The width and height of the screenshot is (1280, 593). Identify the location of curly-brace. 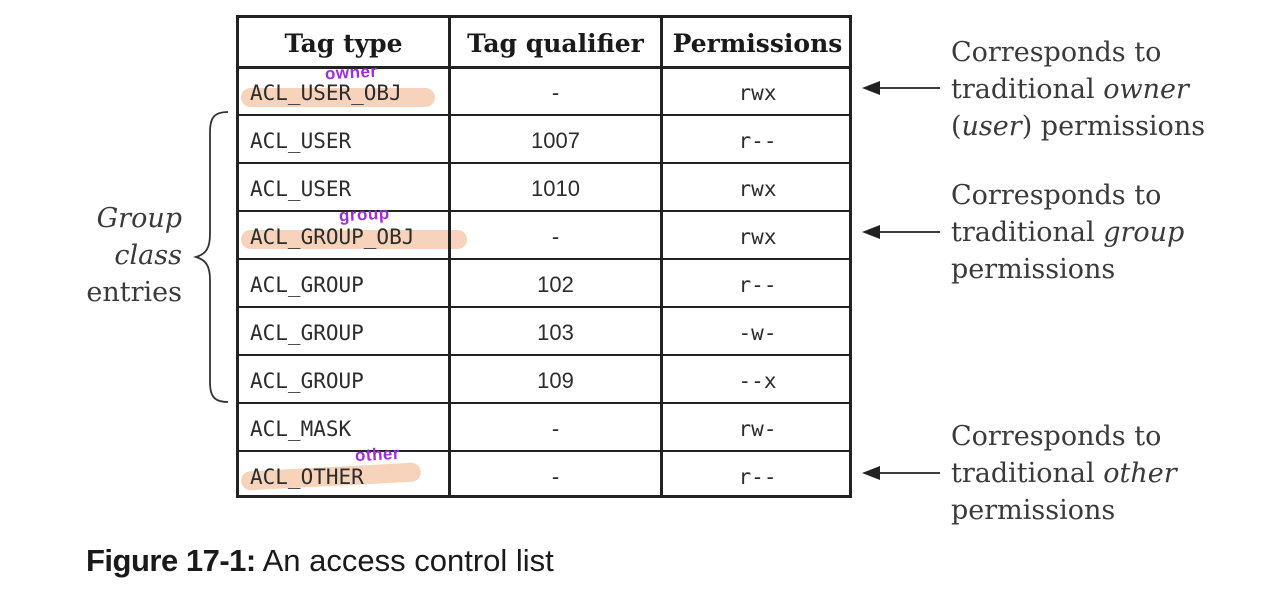
(210, 257).